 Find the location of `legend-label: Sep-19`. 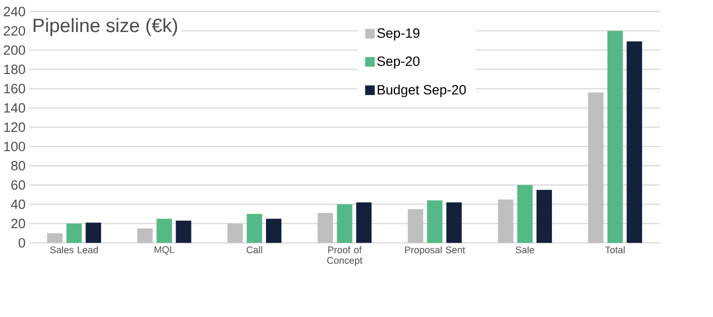

legend-label: Sep-19 is located at coordinates (398, 34).